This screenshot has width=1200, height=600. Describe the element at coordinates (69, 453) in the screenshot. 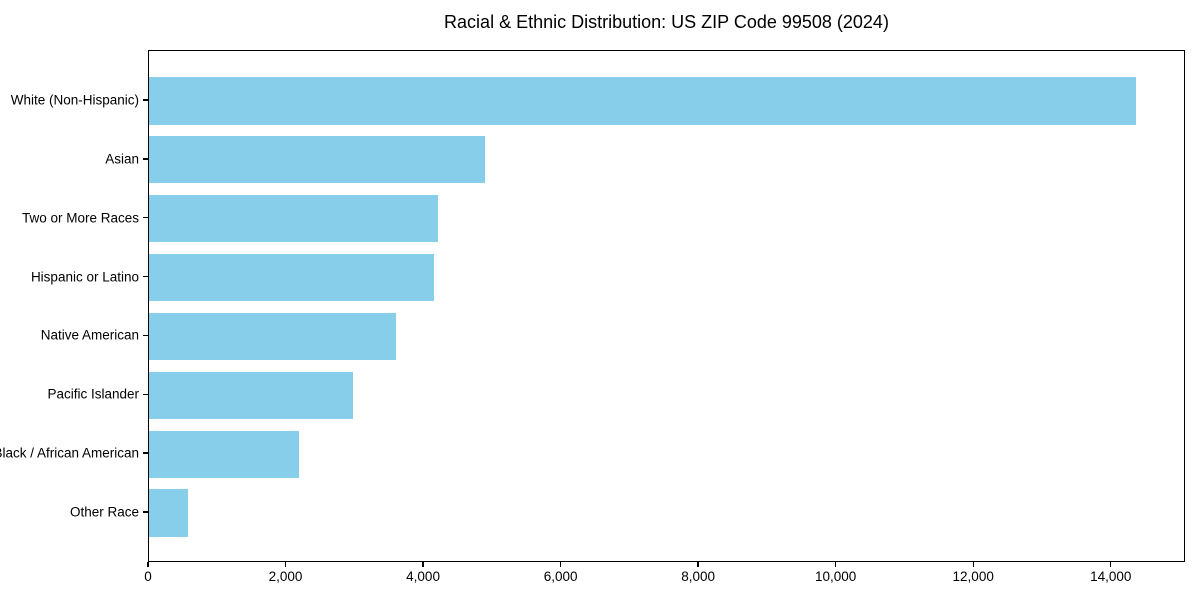

I see `y-tick-label: Black / African American` at that location.